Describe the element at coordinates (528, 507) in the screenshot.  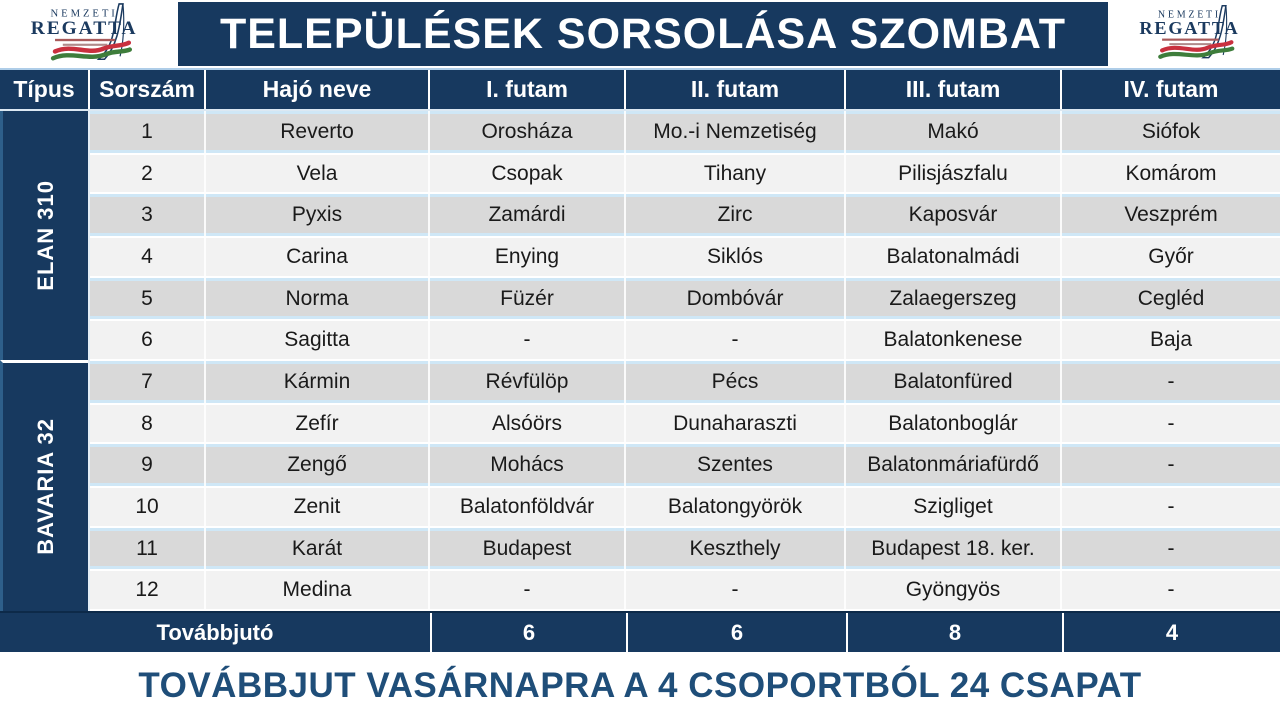
I see `cell-futam-1: Balatonföldvár` at that location.